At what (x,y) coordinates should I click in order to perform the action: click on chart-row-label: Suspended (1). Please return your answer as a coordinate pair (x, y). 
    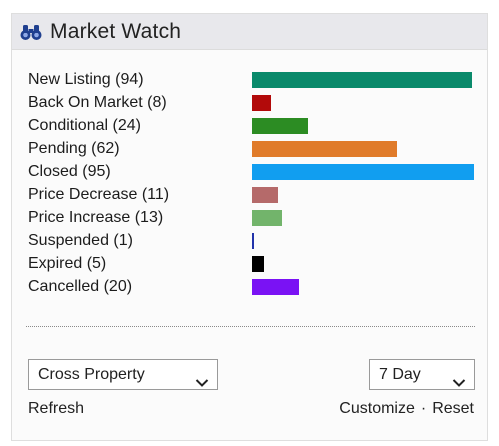
    Looking at the image, I should click on (80, 240).